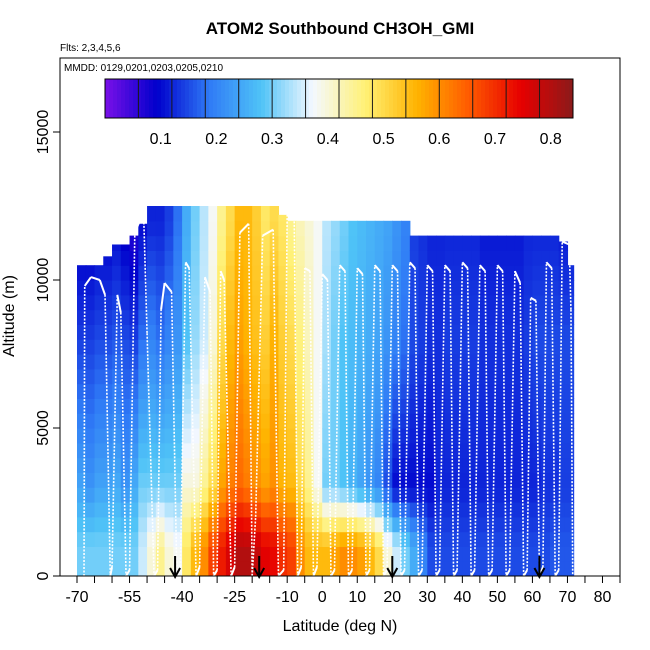 The image size is (650, 650). I want to click on x-tick-label: 60, so click(533, 597).